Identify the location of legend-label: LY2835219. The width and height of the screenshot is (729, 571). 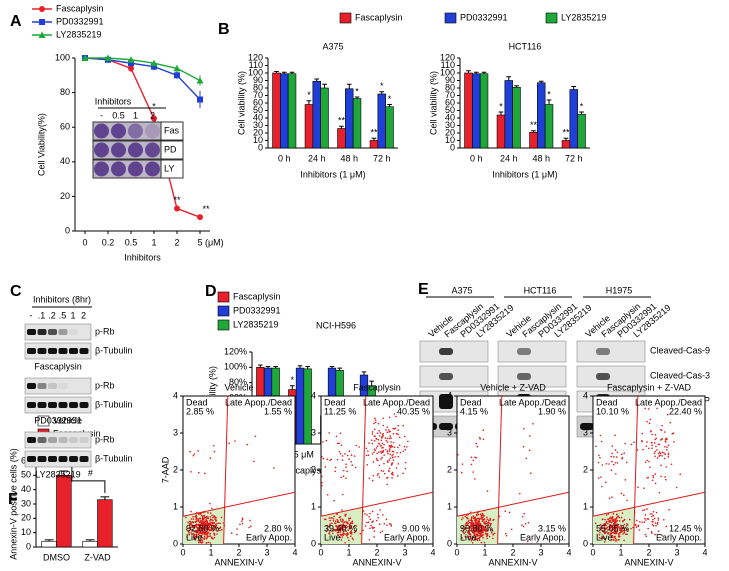
(78, 34).